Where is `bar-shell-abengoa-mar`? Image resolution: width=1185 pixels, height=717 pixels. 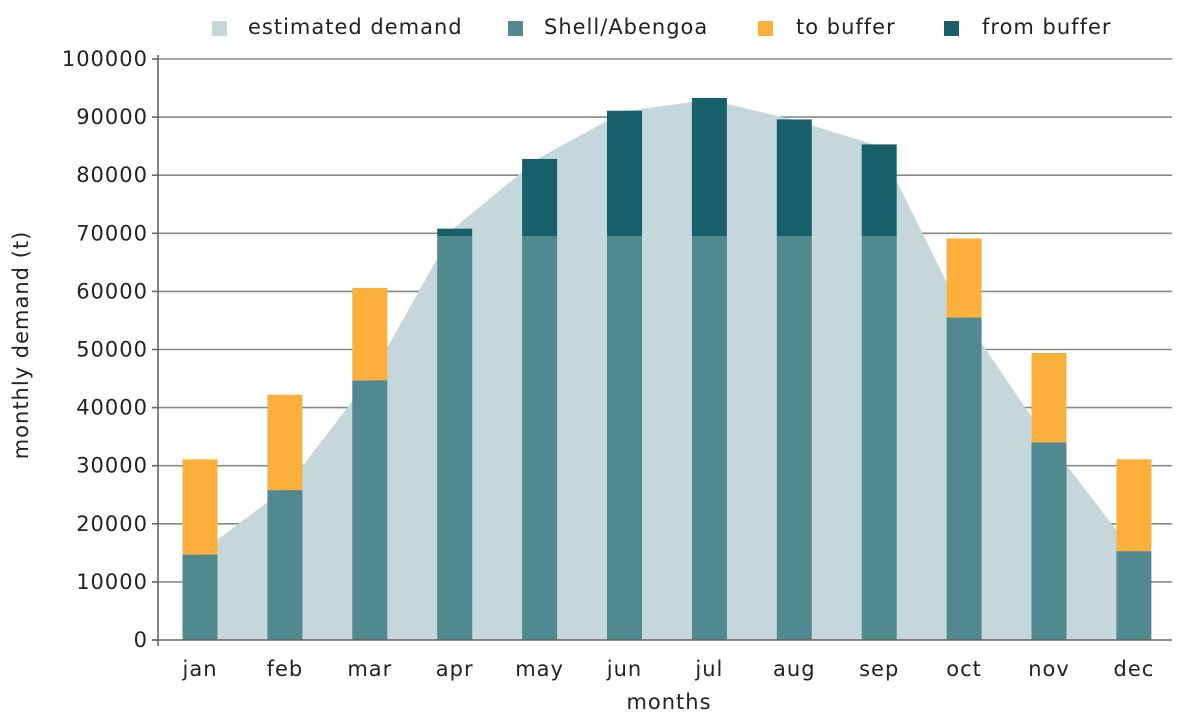
bar-shell-abengoa-mar is located at coordinates (370, 510).